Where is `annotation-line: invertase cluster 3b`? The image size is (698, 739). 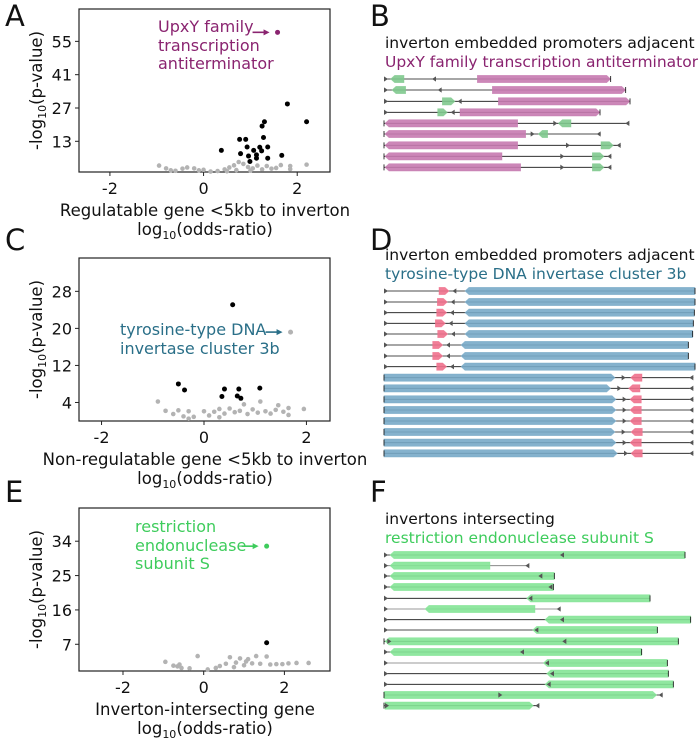
annotation-line: invertase cluster 3b is located at coordinates (200, 348).